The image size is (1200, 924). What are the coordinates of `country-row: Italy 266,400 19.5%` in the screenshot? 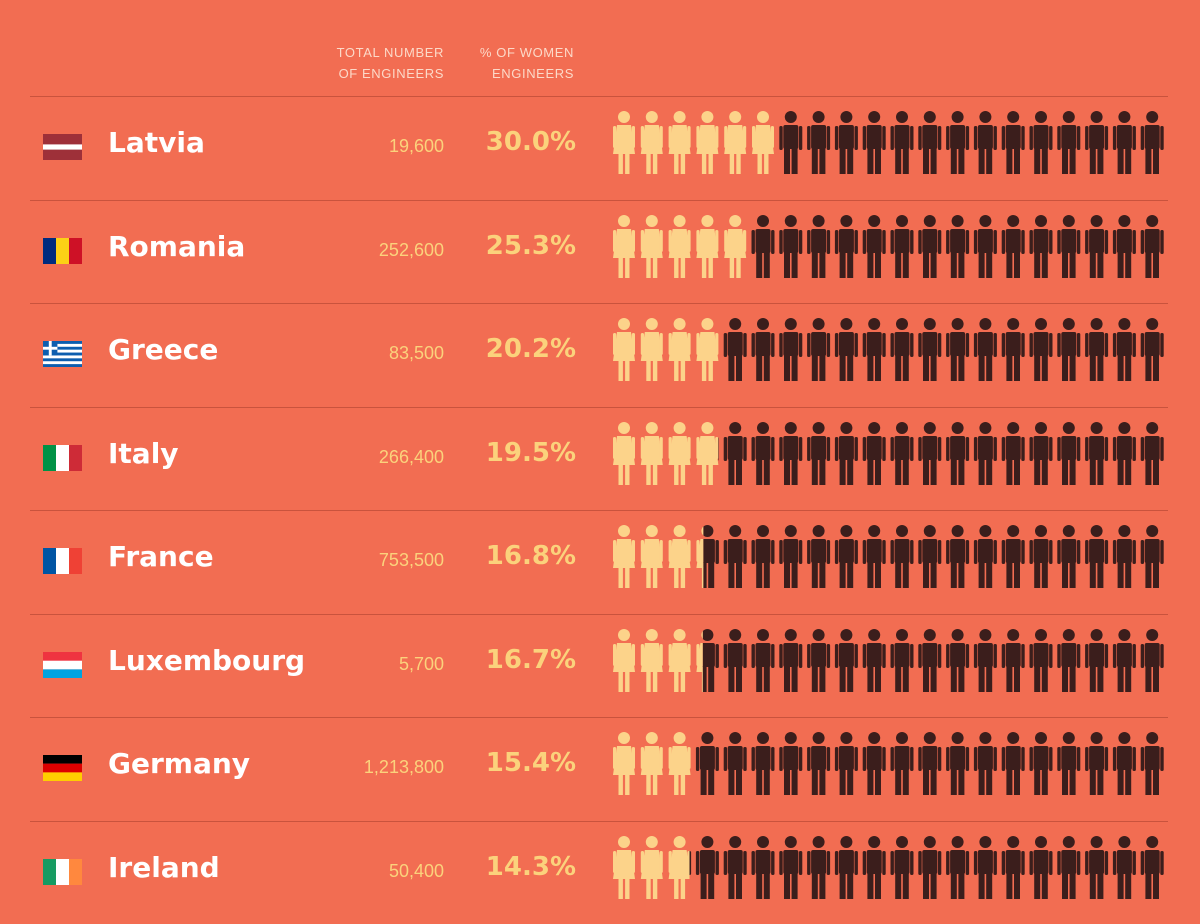 It's located at (600, 458).